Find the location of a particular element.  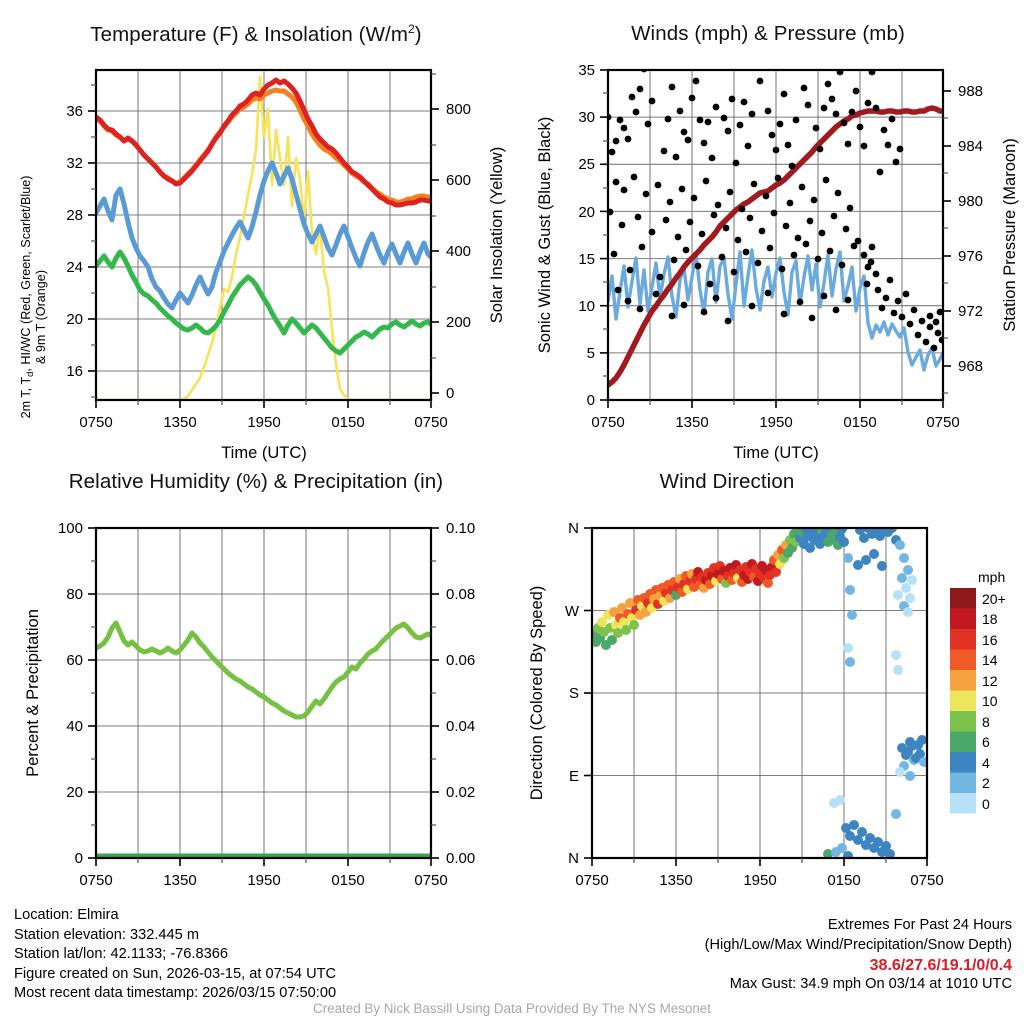

temperature-ytick-labels: 16 20 24 28 32 36 is located at coordinates (74, 241).